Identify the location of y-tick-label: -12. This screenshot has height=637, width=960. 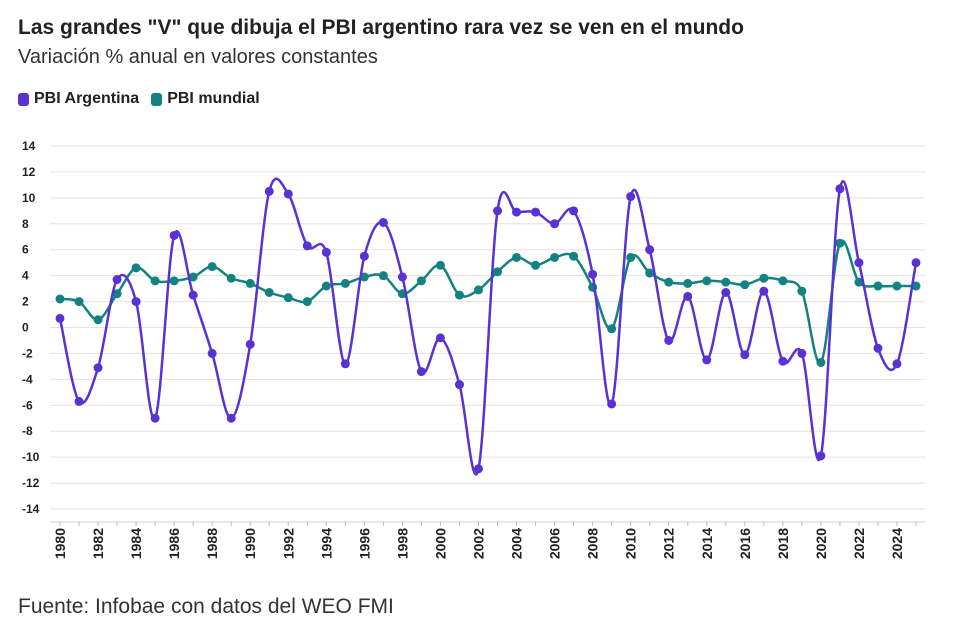
(31, 483).